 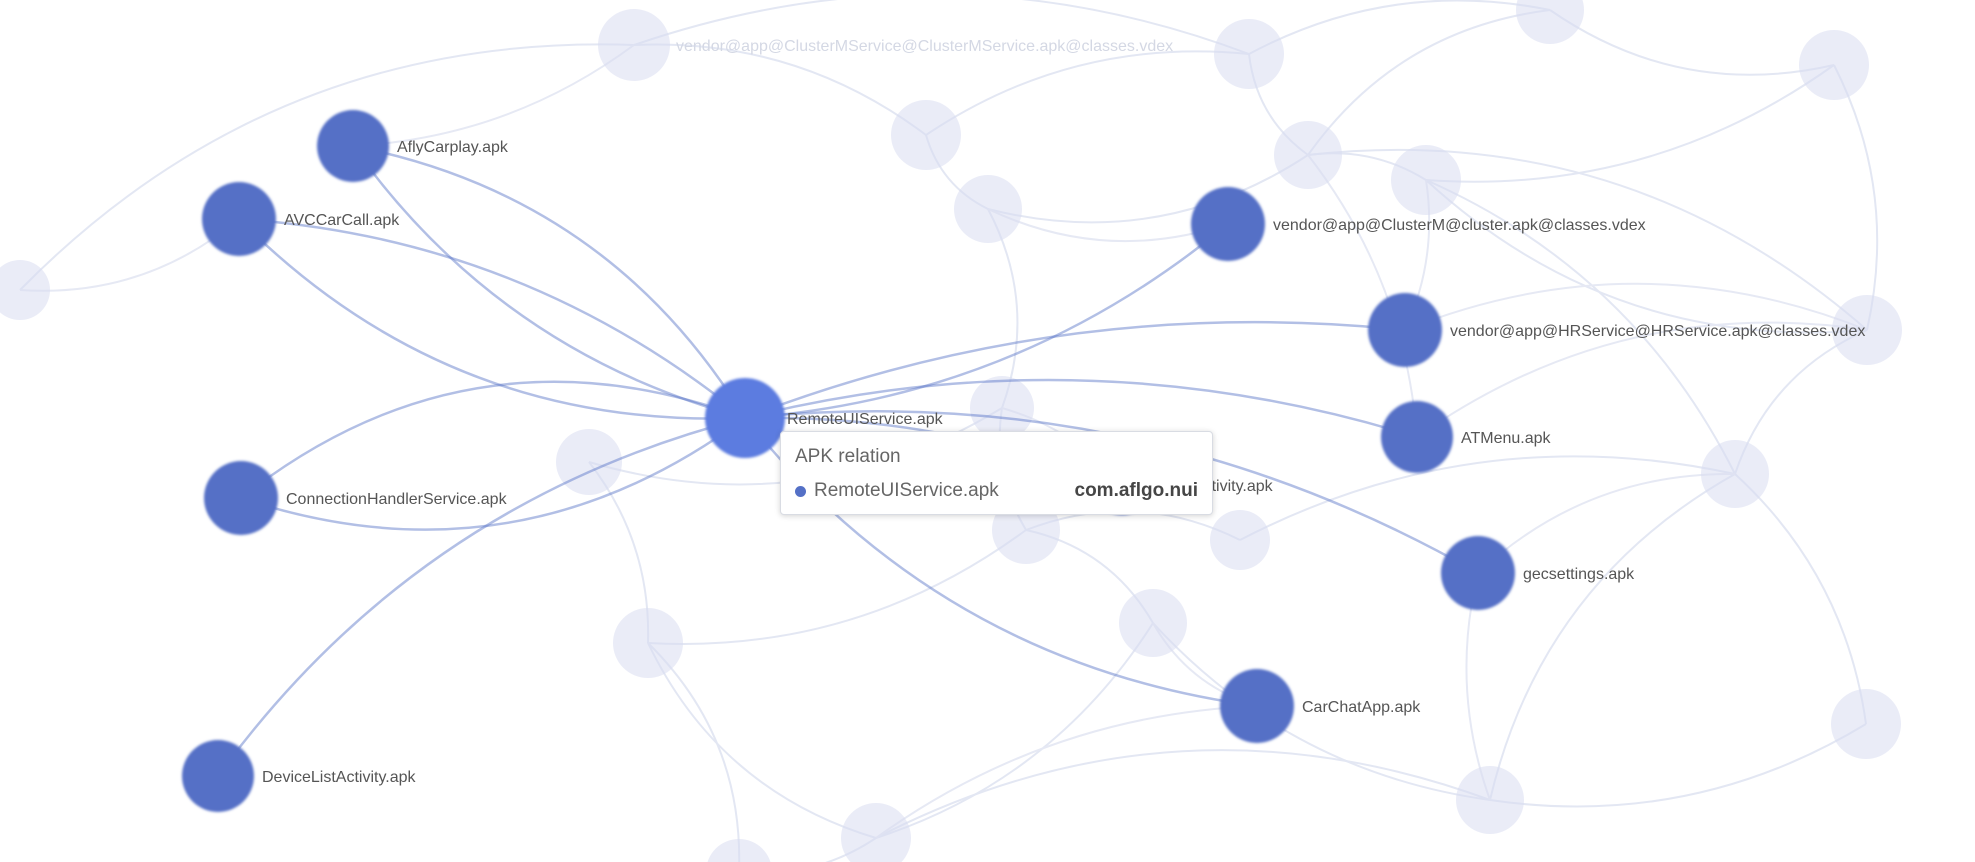 I want to click on tooltip-value: com.aflgo.nui, so click(x=1136, y=490).